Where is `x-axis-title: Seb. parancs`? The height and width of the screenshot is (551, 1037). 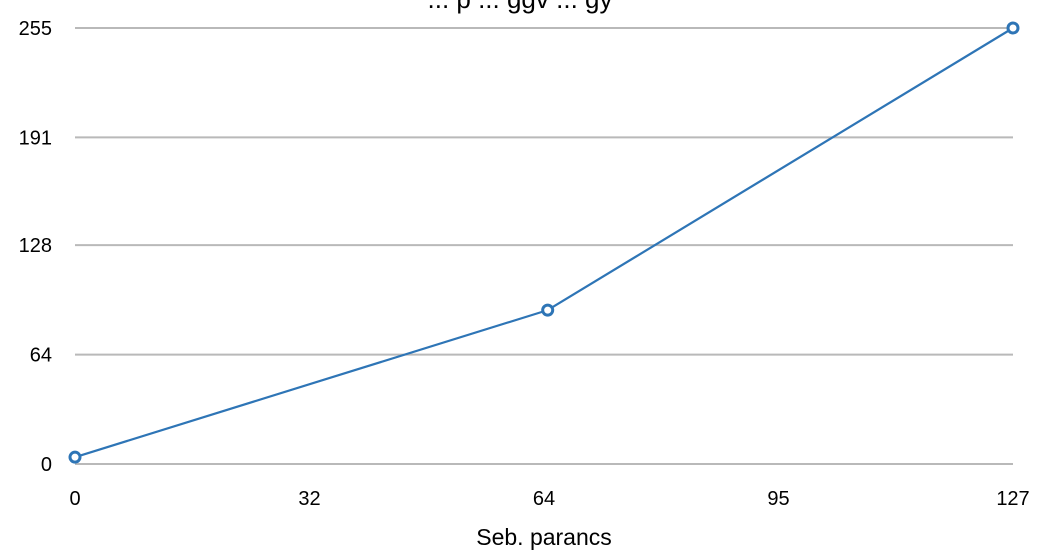
x-axis-title: Seb. parancs is located at coordinates (544, 537).